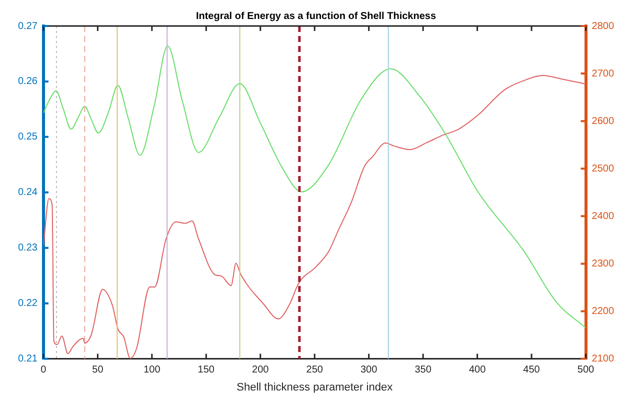 The image size is (632, 404). What do you see at coordinates (28, 359) in the screenshot?
I see `y-tick-label: 0.21` at bounding box center [28, 359].